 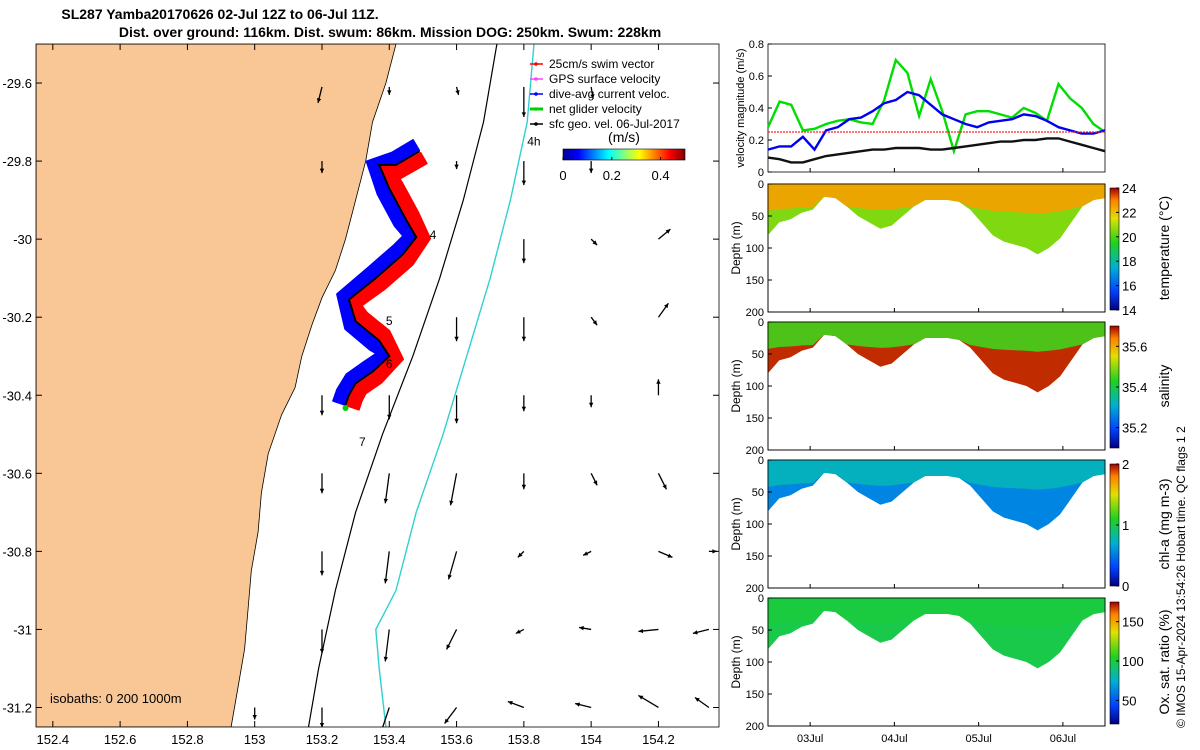 What do you see at coordinates (1125, 525) in the screenshot?
I see `section-colorbar-tick-label: 1` at bounding box center [1125, 525].